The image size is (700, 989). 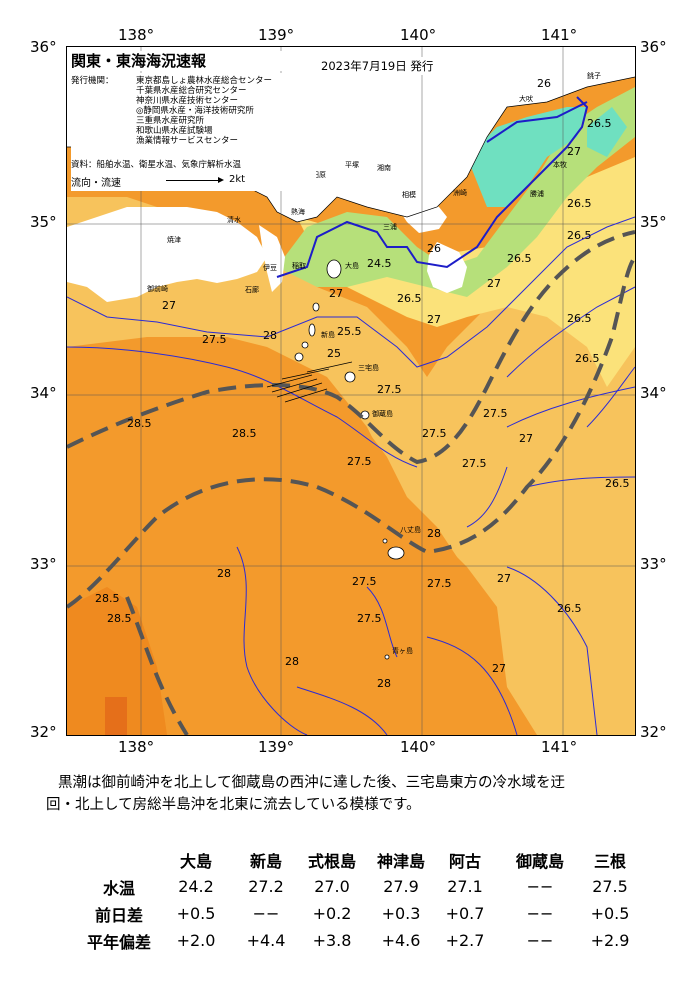 What do you see at coordinates (312, 330) in the screenshot?
I see `island-niijima` at bounding box center [312, 330].